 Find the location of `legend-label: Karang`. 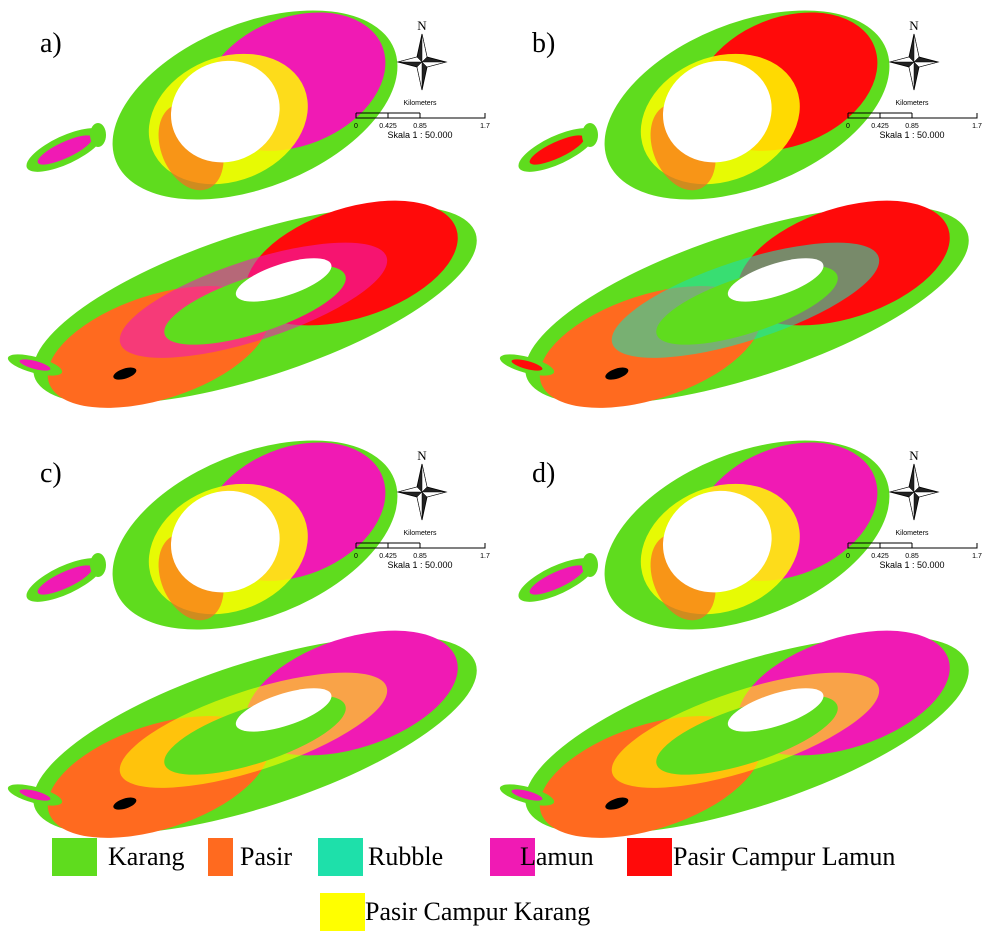

legend-label: Karang is located at coordinates (146, 856).